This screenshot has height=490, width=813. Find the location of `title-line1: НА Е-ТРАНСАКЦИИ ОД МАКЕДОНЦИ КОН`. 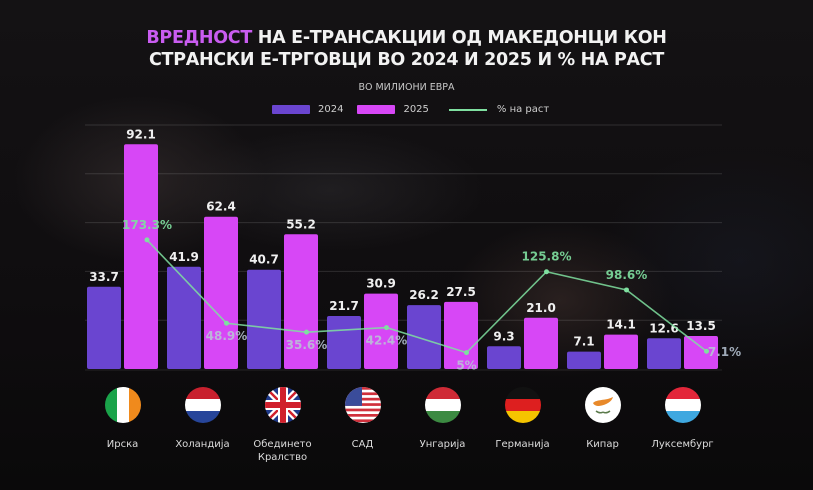

title-line1: НА Е-ТРАНСАКЦИИ ОД МАКЕДОНЦИ КОН is located at coordinates (459, 38).